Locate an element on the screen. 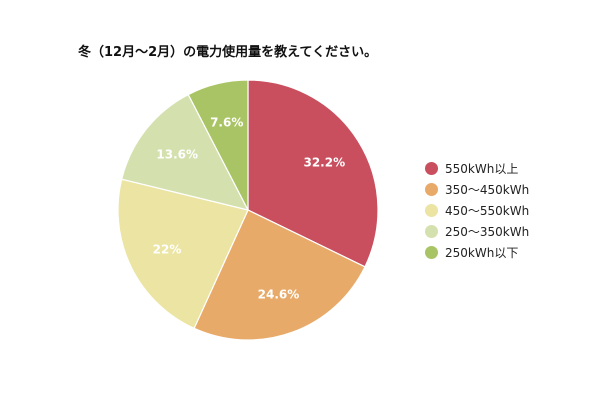 This screenshot has width=600, height=400. legend-item: 350〜450kWh is located at coordinates (477, 189).